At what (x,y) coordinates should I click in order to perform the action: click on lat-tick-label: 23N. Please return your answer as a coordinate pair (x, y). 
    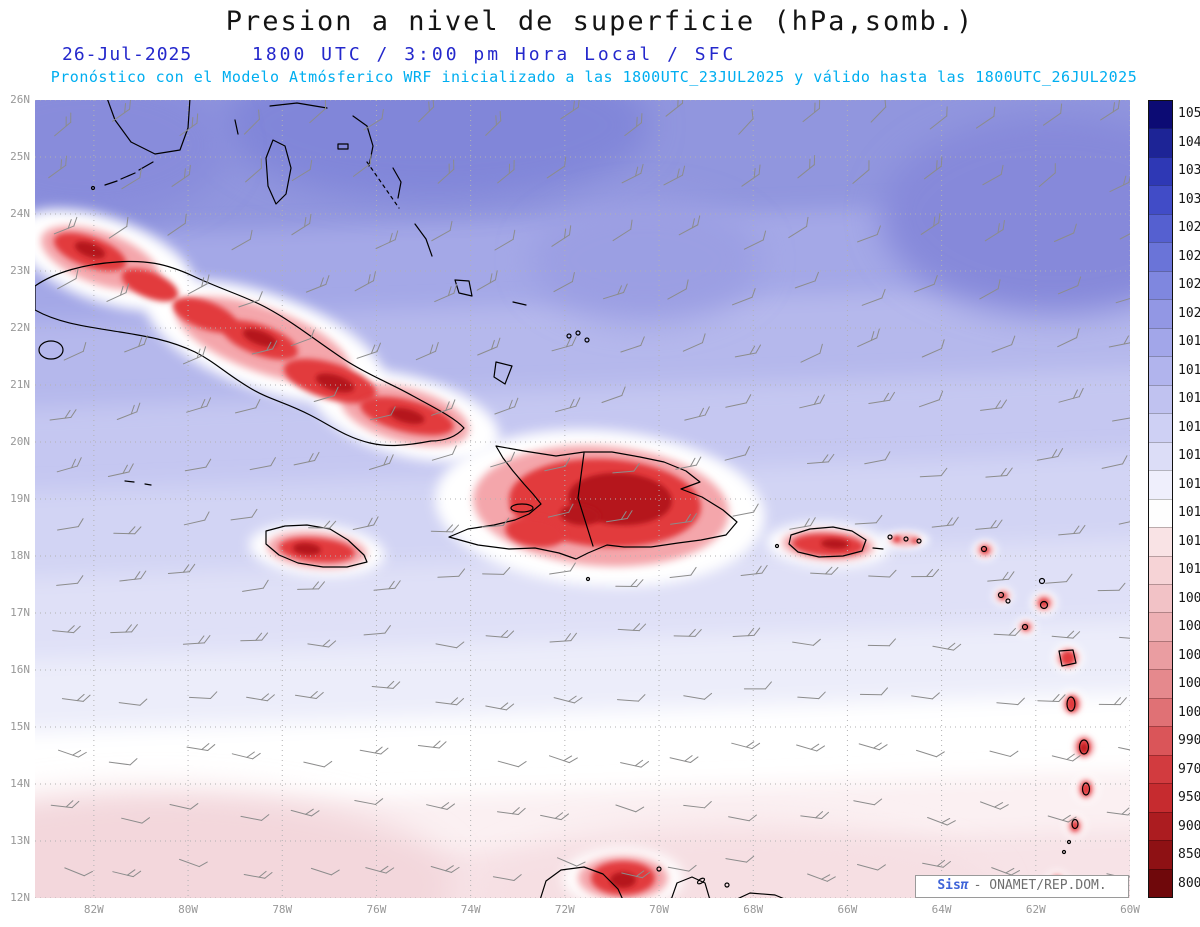
    Looking at the image, I should click on (20, 270).